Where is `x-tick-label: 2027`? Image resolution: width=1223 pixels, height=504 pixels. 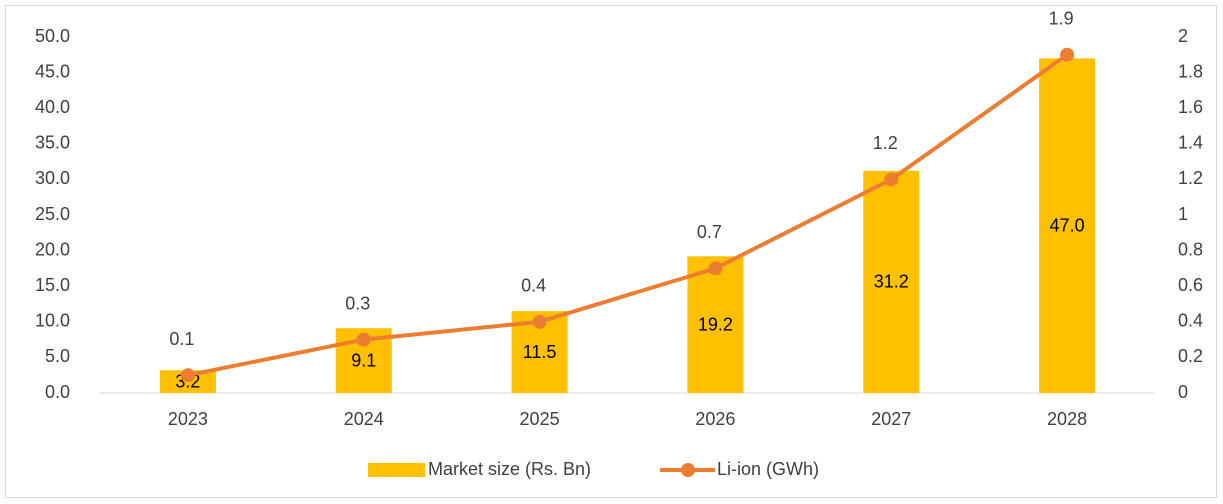
x-tick-label: 2027 is located at coordinates (891, 419).